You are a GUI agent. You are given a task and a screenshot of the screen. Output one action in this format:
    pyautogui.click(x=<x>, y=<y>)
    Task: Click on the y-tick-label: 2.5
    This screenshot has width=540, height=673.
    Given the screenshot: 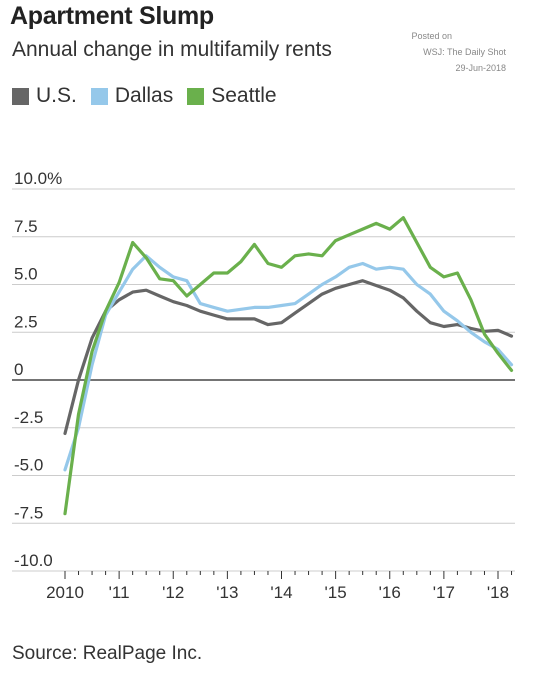 What is the action you would take?
    pyautogui.click(x=26, y=321)
    